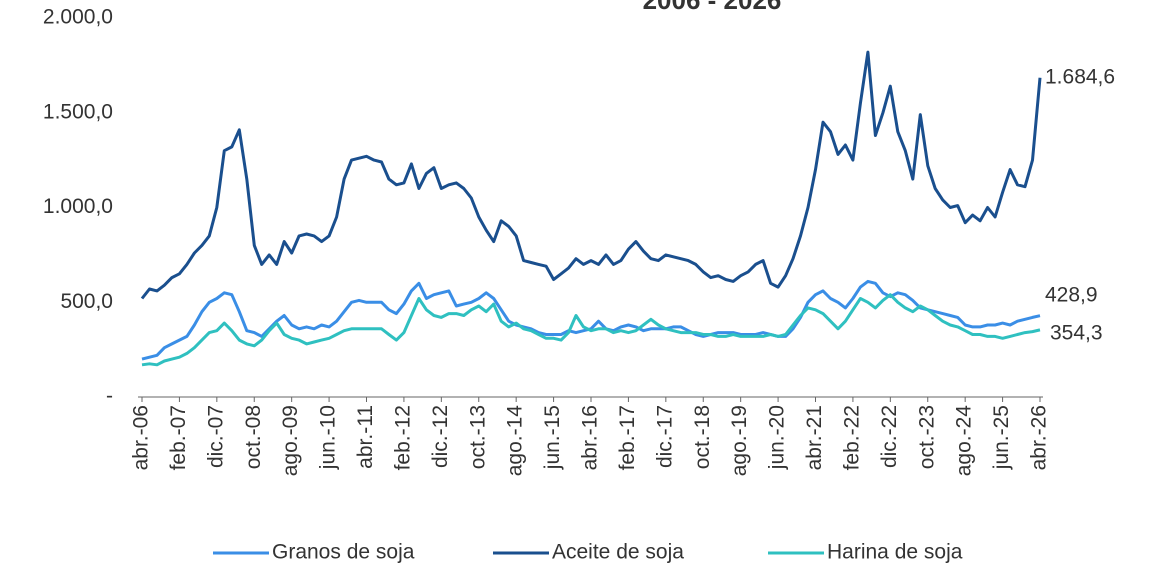  Describe the element at coordinates (402, 437) in the screenshot. I see `x-tick-label: feb.-12` at that location.